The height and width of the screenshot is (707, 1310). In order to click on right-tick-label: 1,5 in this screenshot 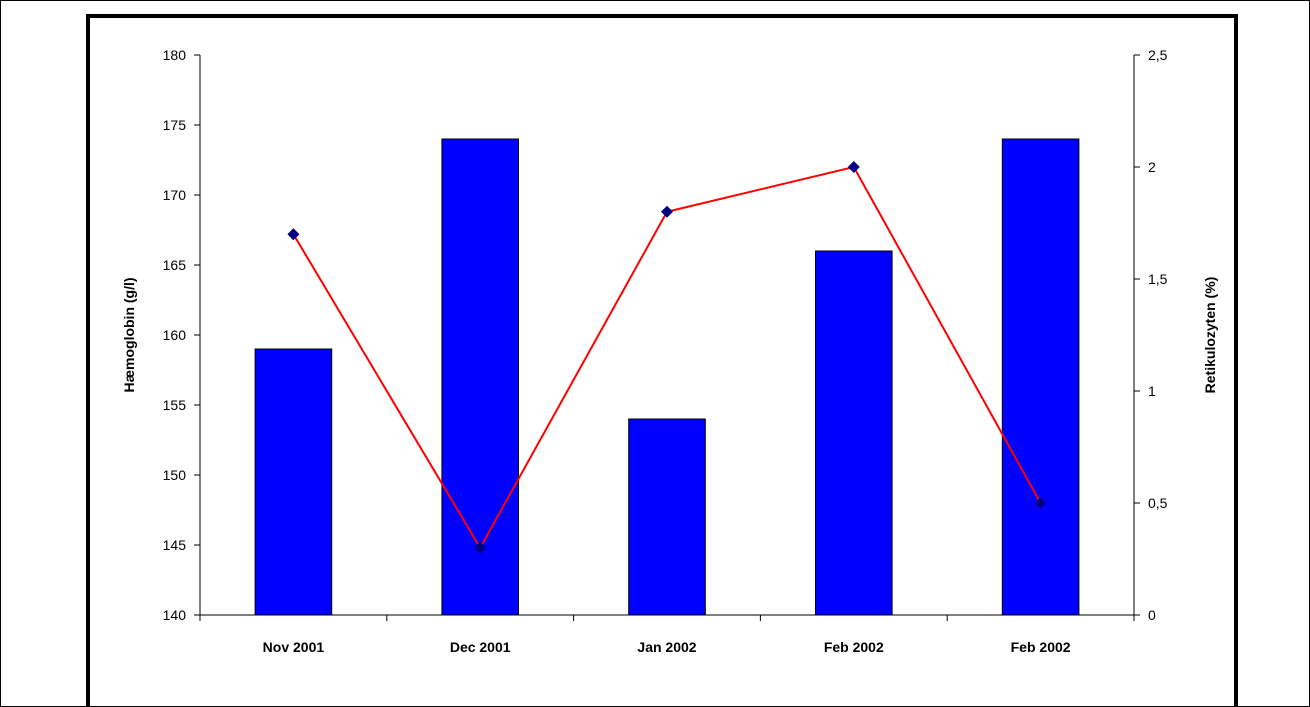, I will do `click(1158, 279)`.